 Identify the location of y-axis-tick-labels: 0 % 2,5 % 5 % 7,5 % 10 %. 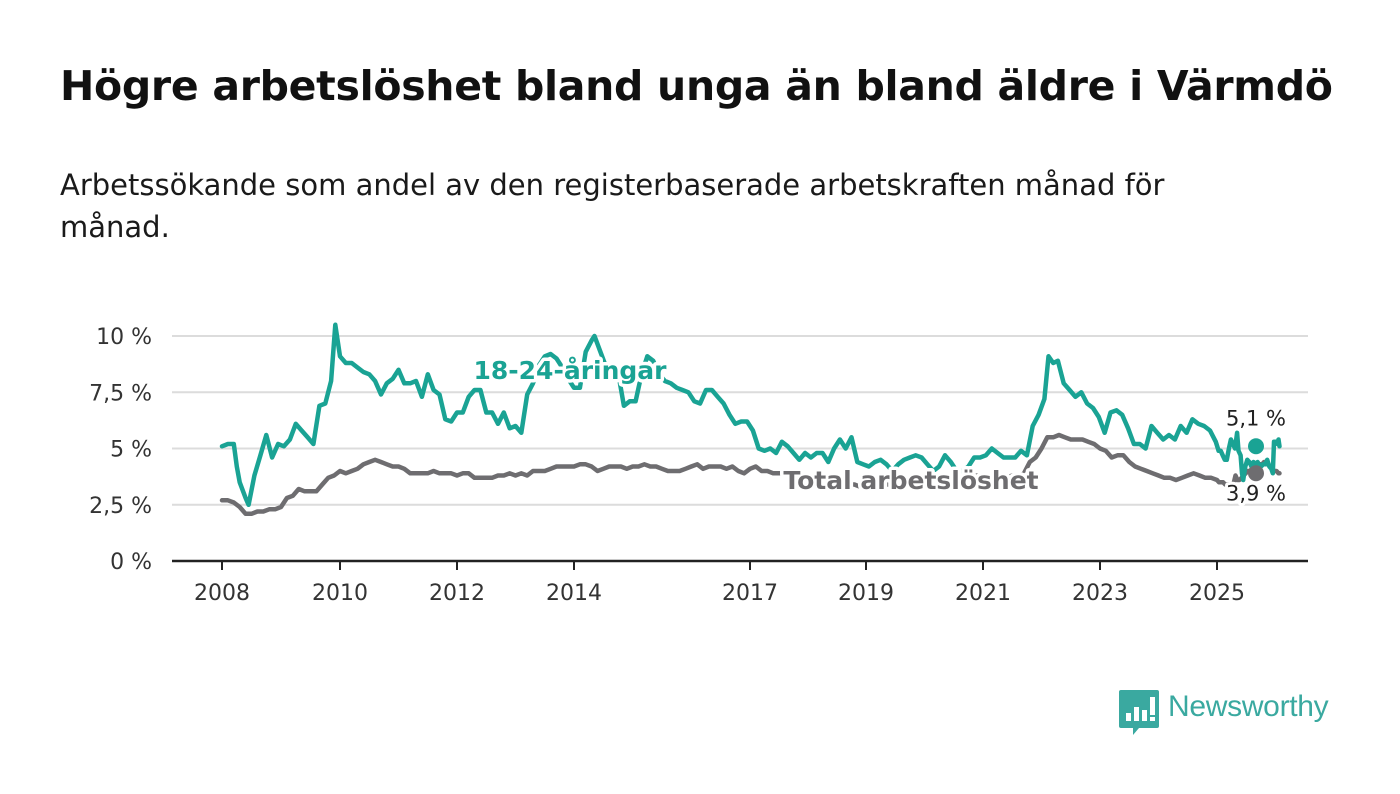
(120, 450).